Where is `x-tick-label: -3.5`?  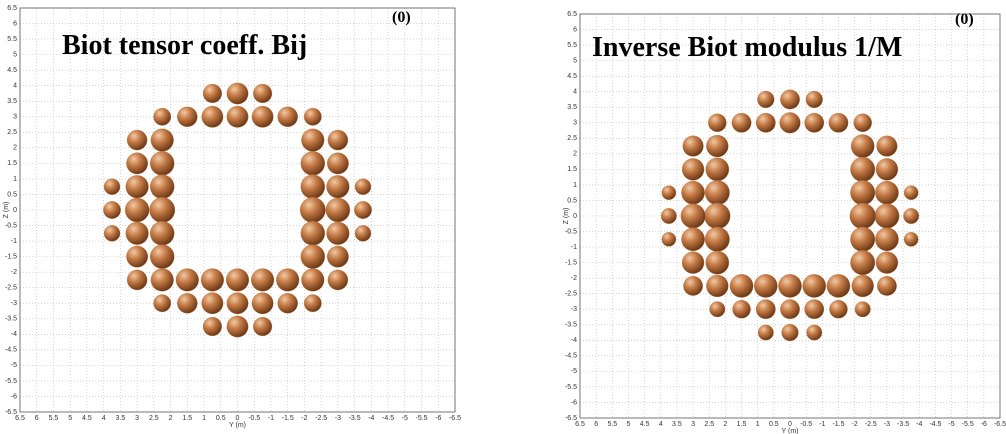
x-tick-label: -3.5 is located at coordinates (903, 424).